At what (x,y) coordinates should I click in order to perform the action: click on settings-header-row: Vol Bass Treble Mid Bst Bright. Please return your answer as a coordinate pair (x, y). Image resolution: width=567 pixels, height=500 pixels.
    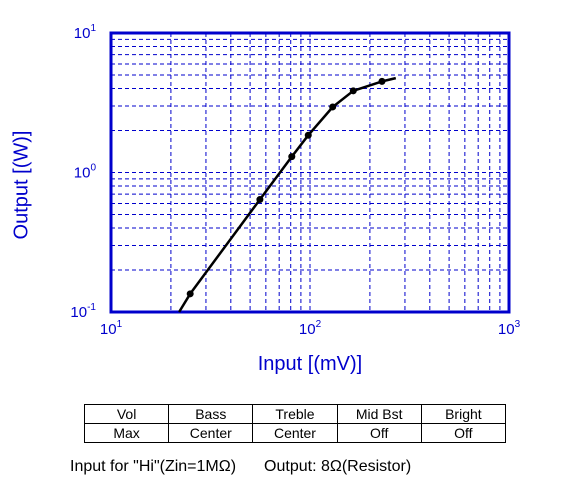
    Looking at the image, I should click on (295, 414).